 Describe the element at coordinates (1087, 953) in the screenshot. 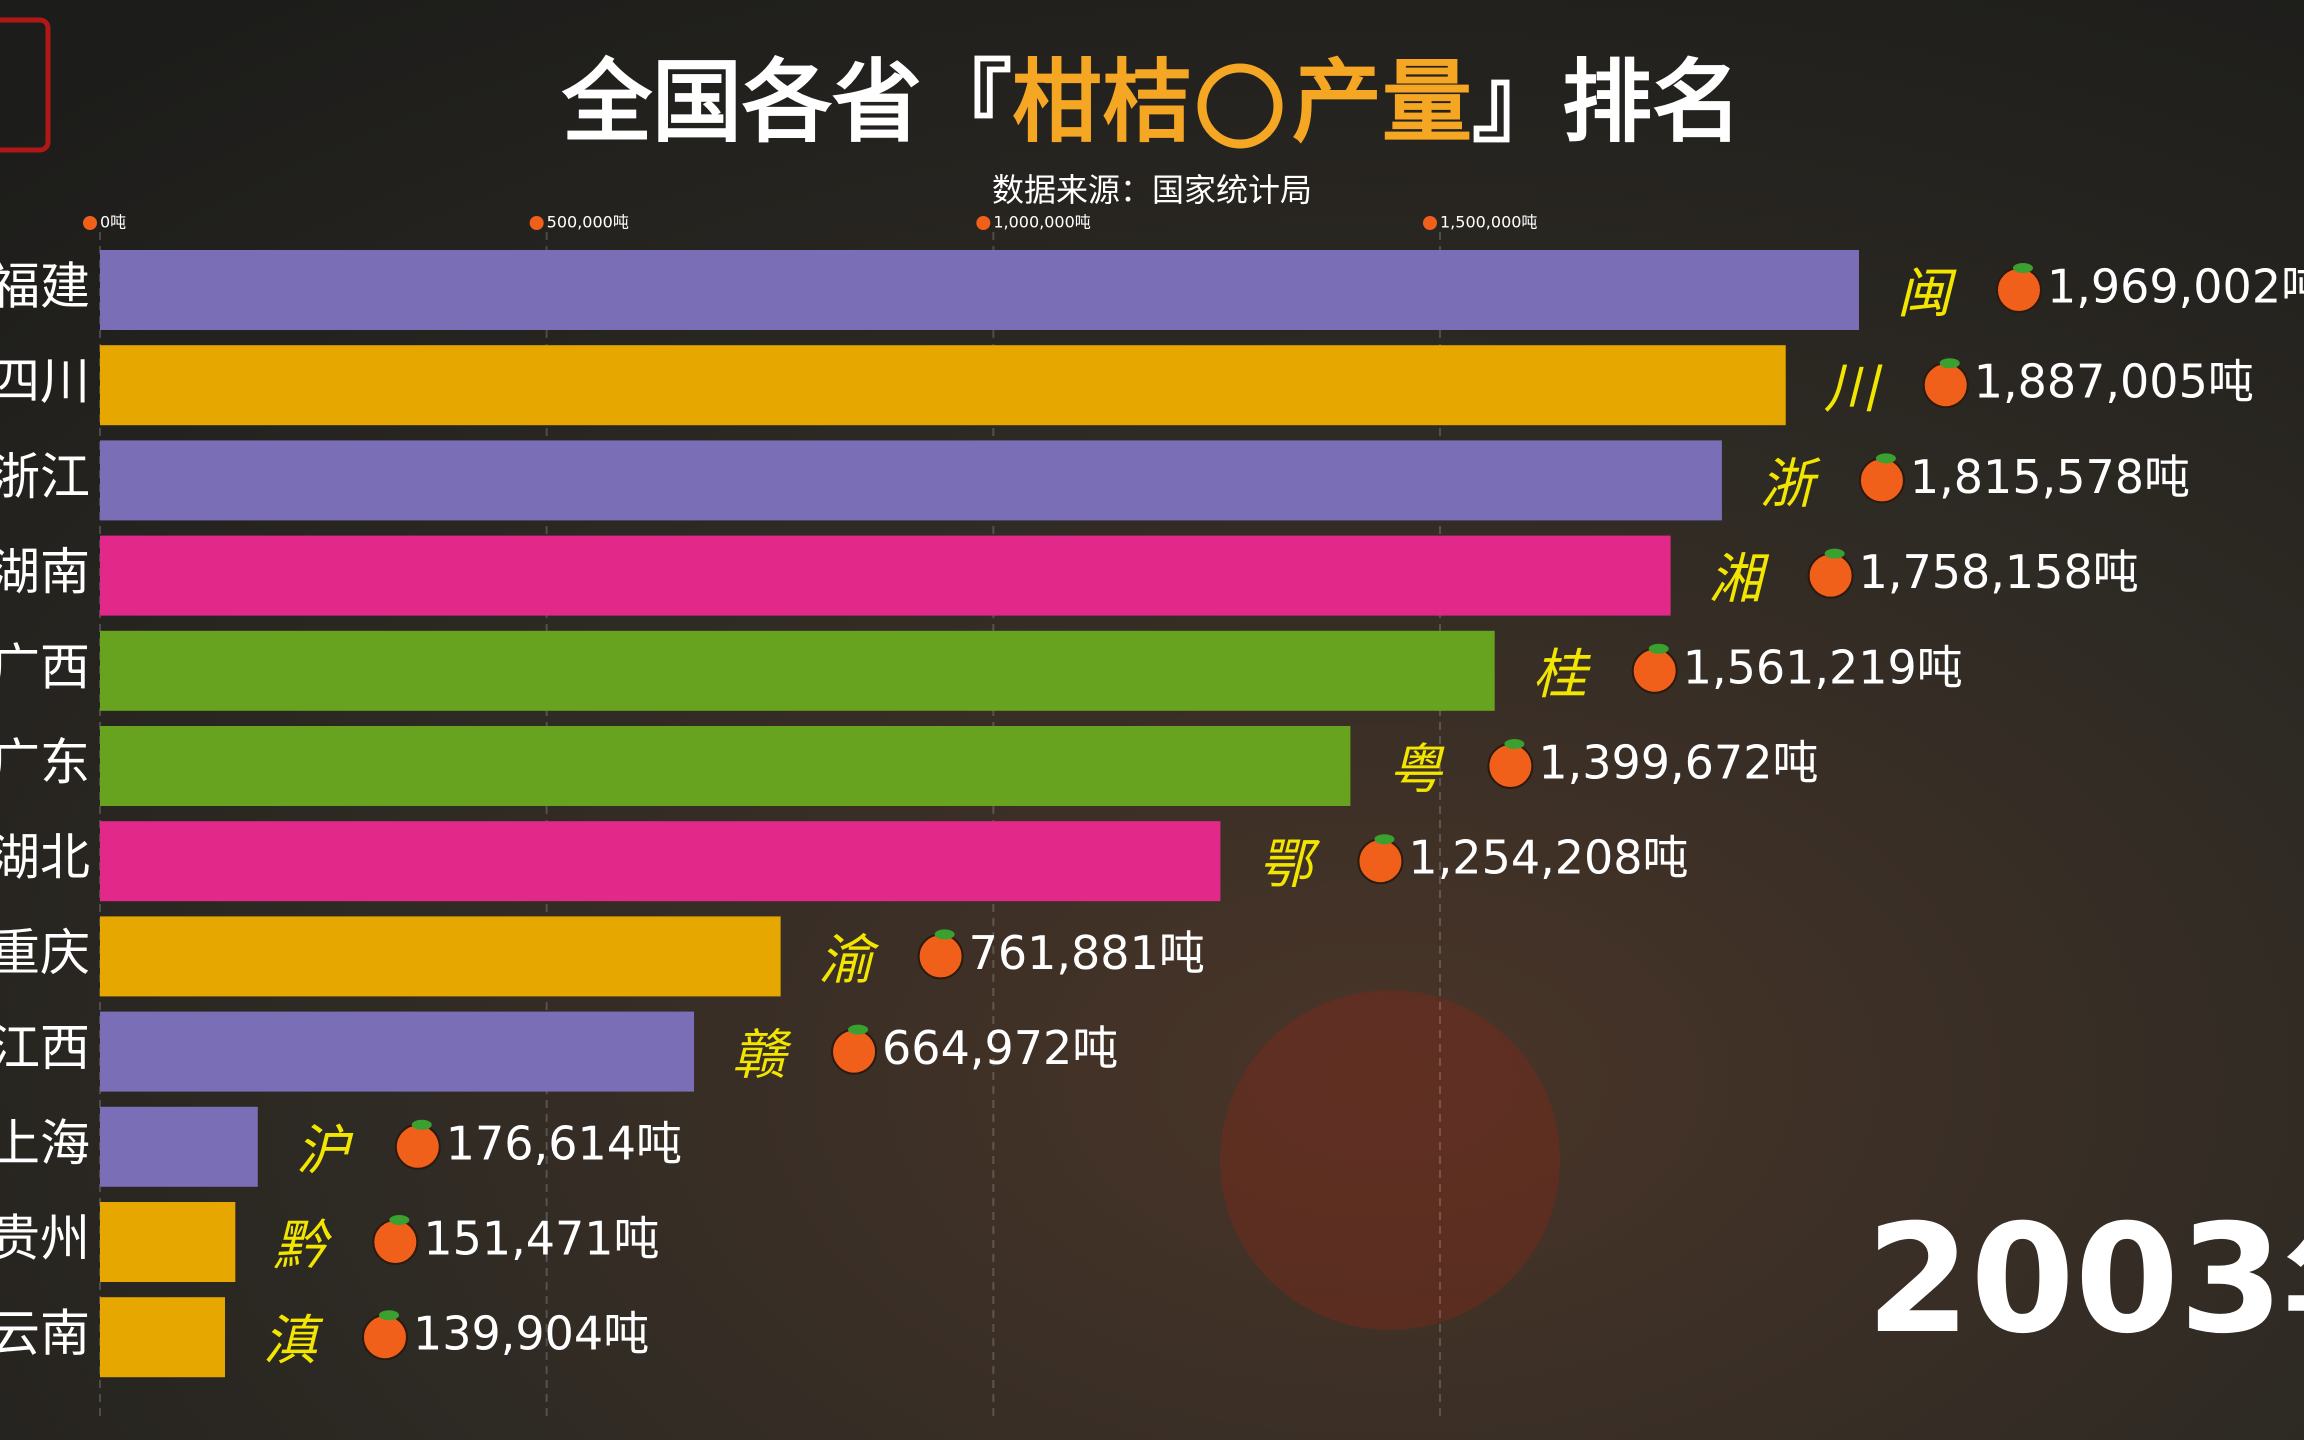

I see `value-label: 761,881吨` at that location.